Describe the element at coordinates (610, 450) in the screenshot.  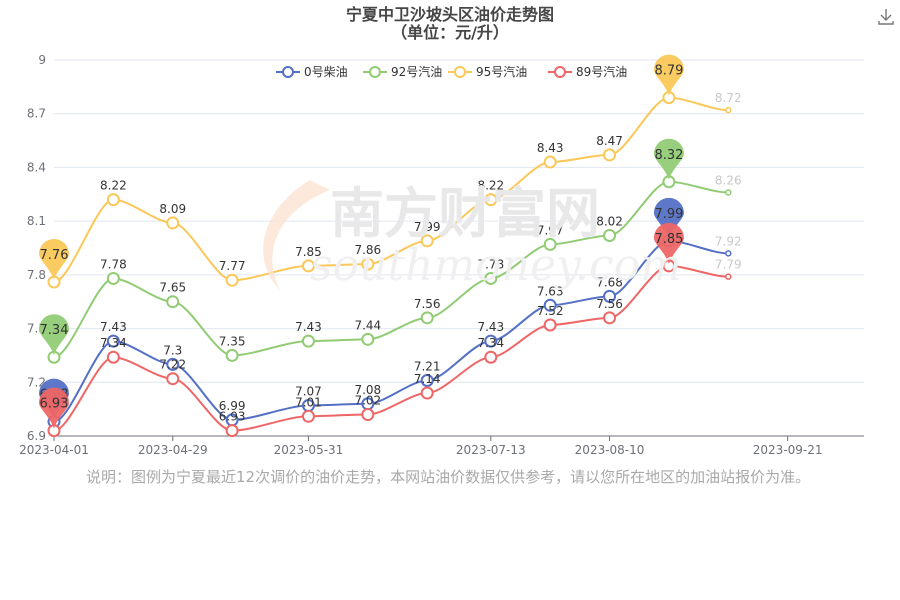
I see `x-tick-label: 2023-08-10` at that location.